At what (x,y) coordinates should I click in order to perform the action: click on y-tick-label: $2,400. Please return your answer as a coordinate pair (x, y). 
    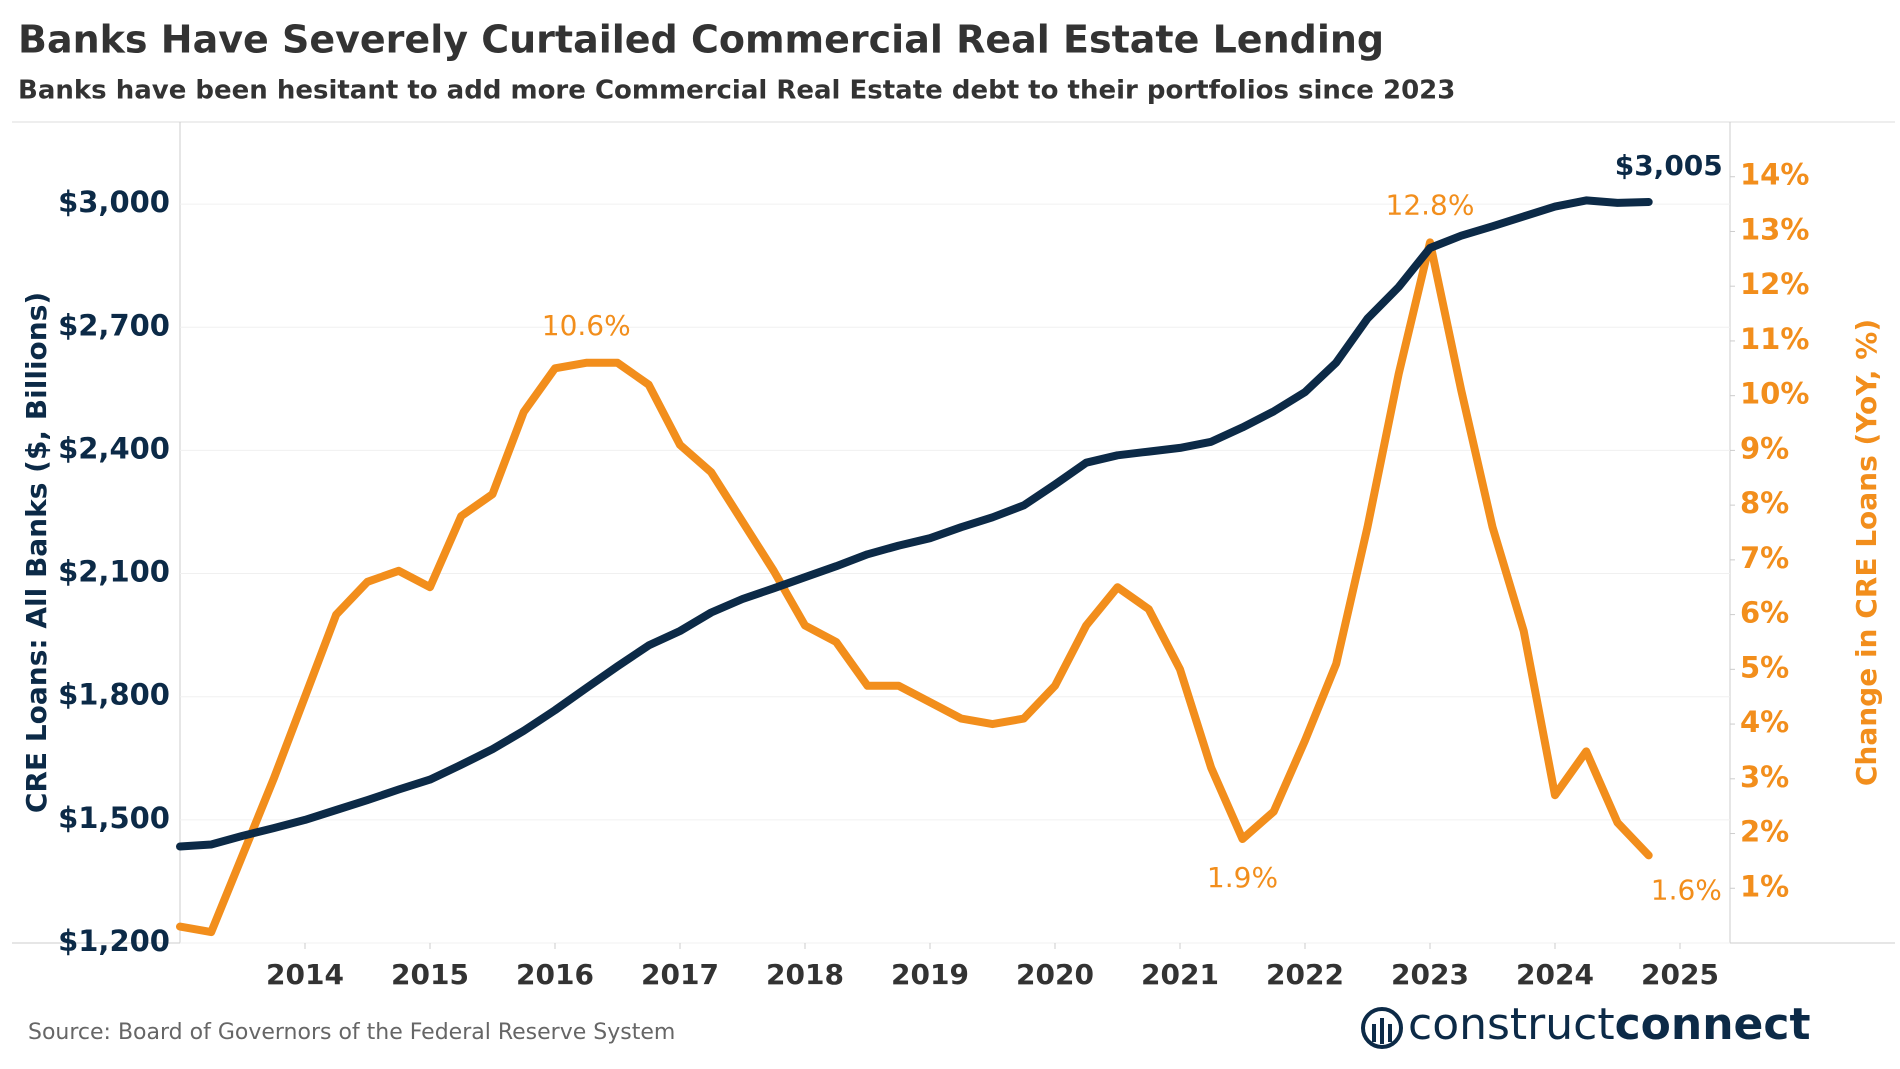
    Looking at the image, I should click on (114, 448).